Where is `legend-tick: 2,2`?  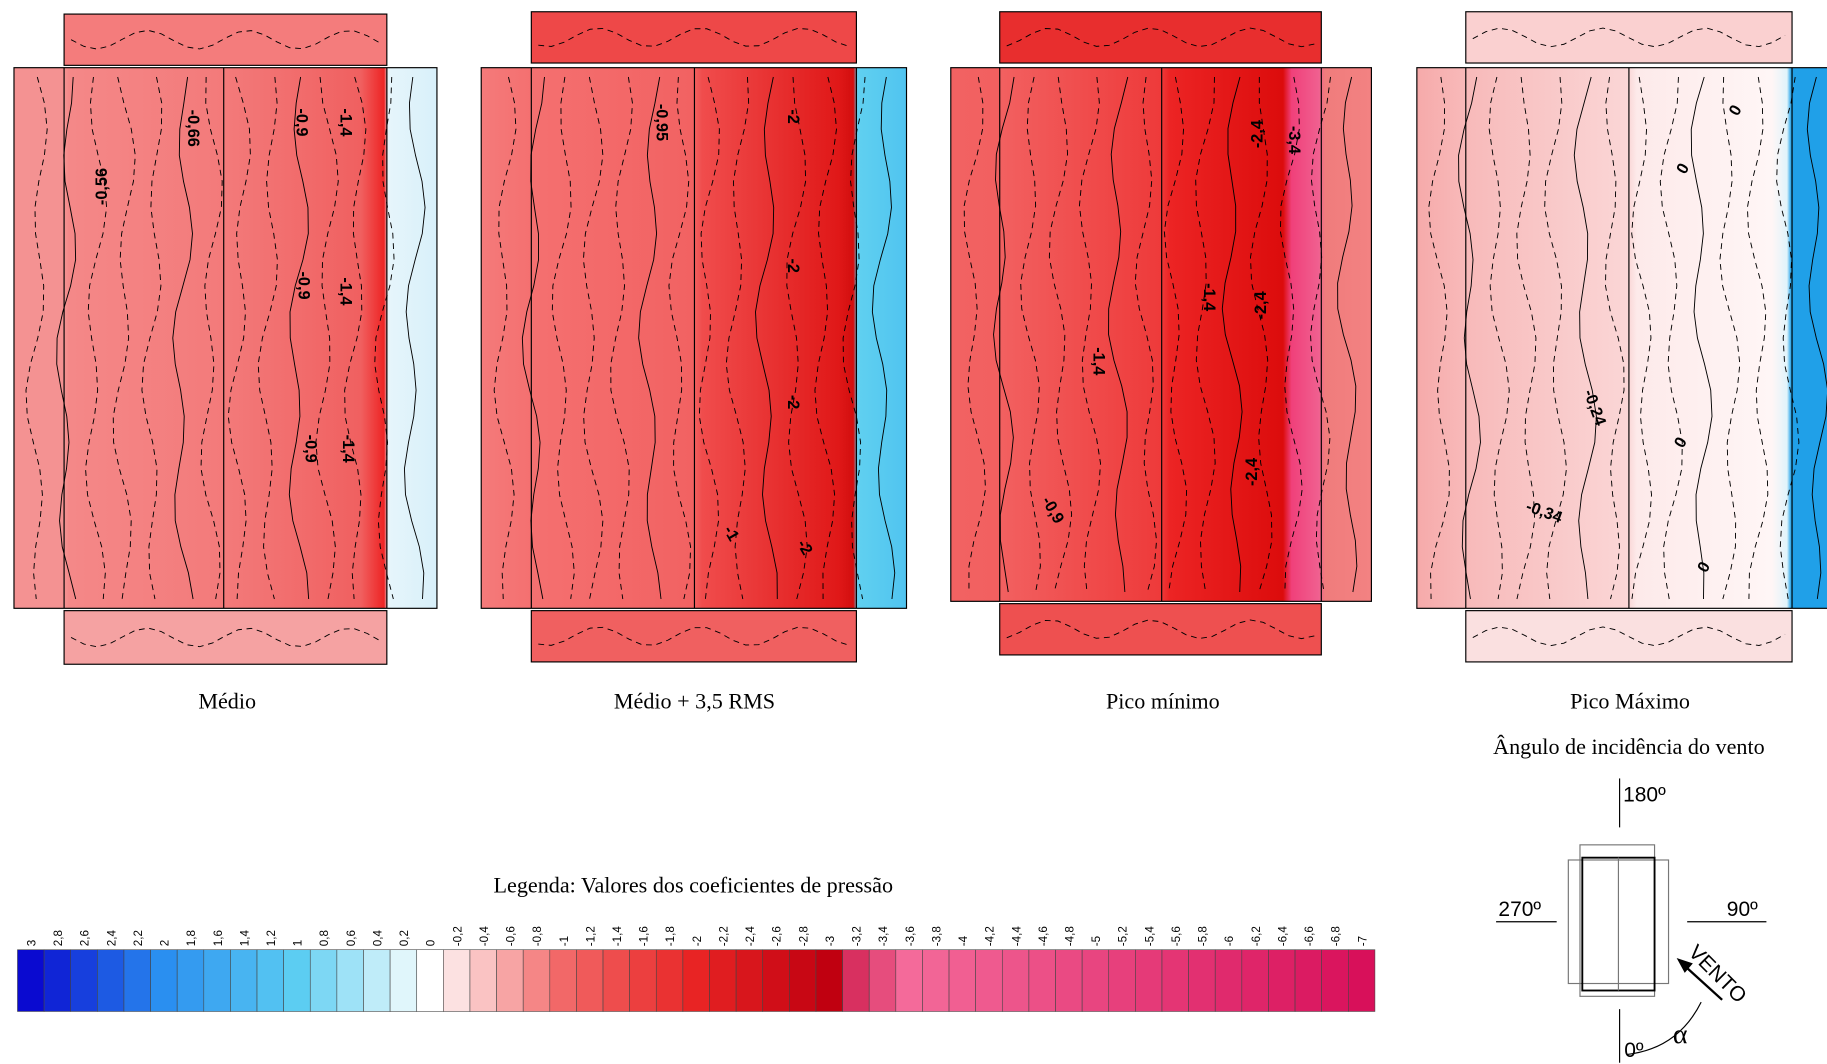
legend-tick: 2,2 is located at coordinates (138, 938).